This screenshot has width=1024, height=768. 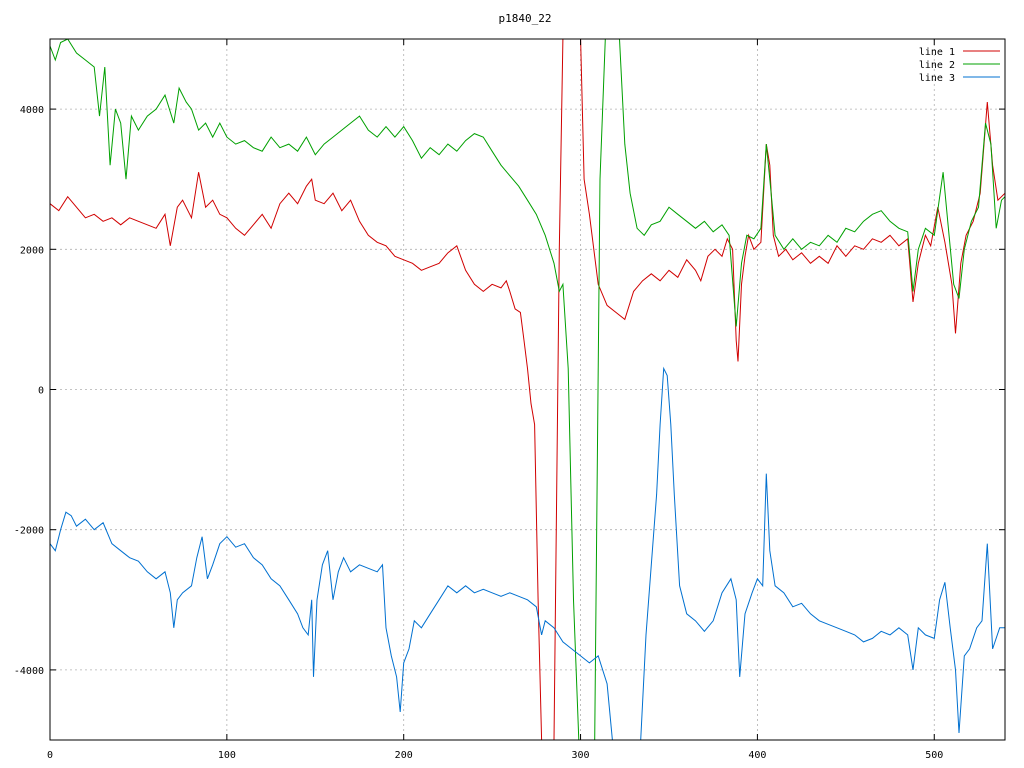 What do you see at coordinates (29, 531) in the screenshot?
I see `y-tick-label: -2000` at bounding box center [29, 531].